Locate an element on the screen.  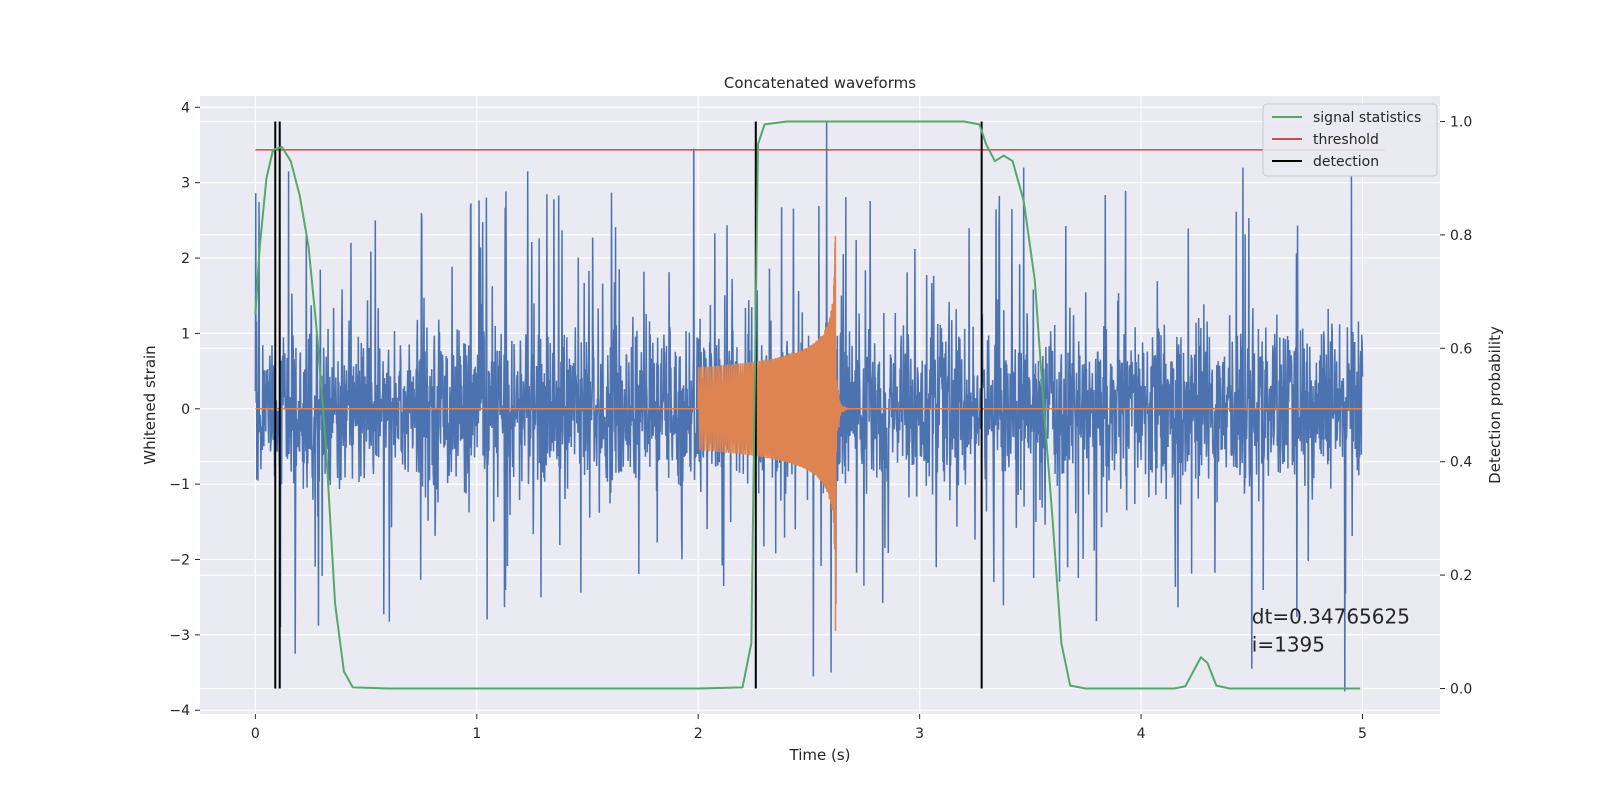
y-axis-label-left: Whitened strain is located at coordinates (150, 404).